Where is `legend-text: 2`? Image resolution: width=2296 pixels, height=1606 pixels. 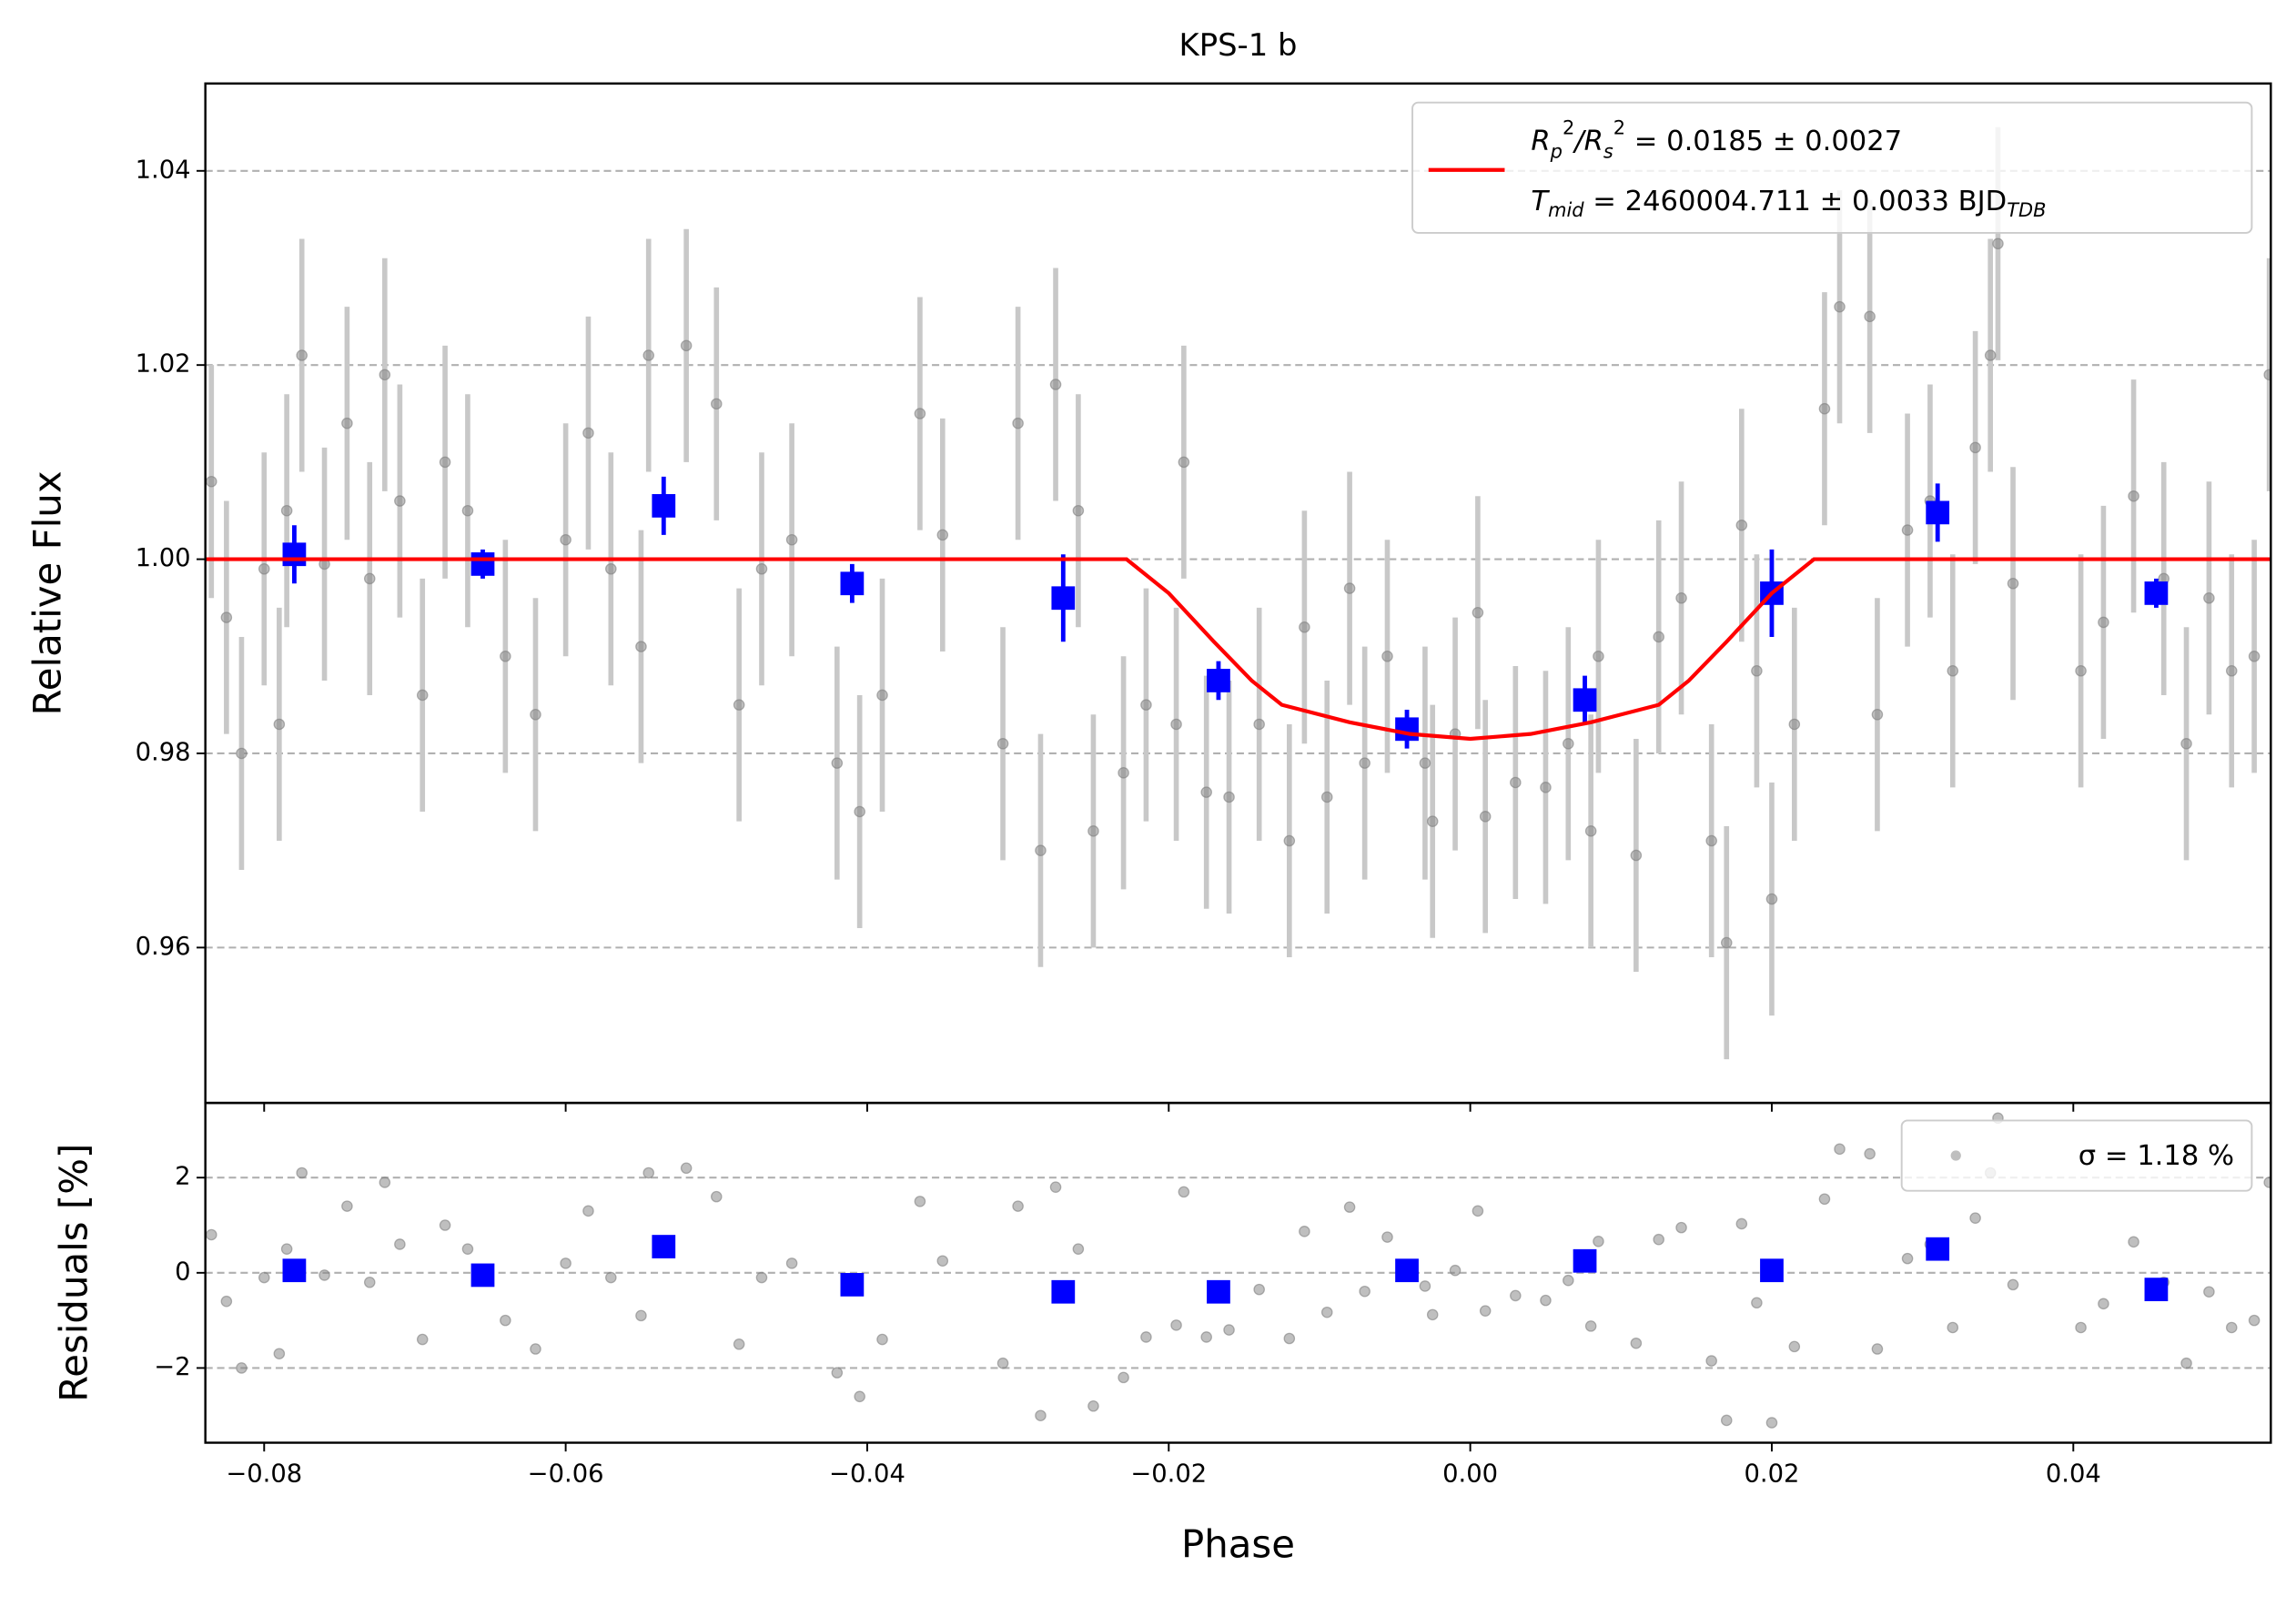 legend-text: 2 is located at coordinates (1569, 128).